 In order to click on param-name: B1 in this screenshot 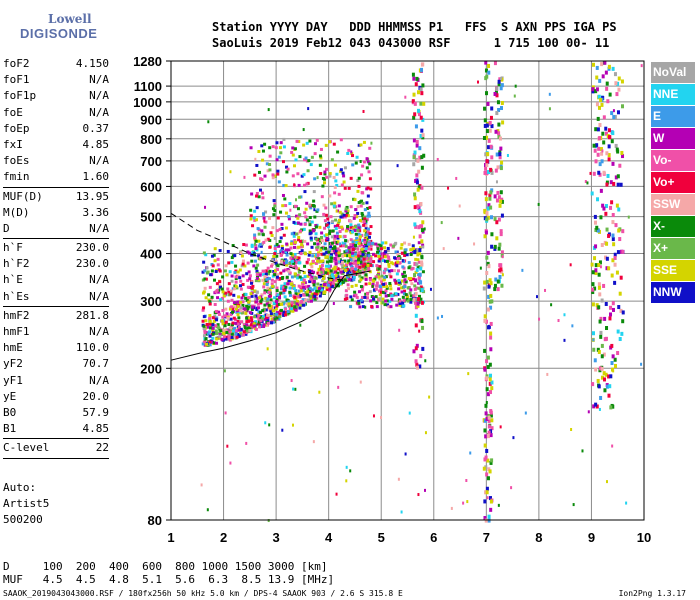, I will do `click(10, 429)`.